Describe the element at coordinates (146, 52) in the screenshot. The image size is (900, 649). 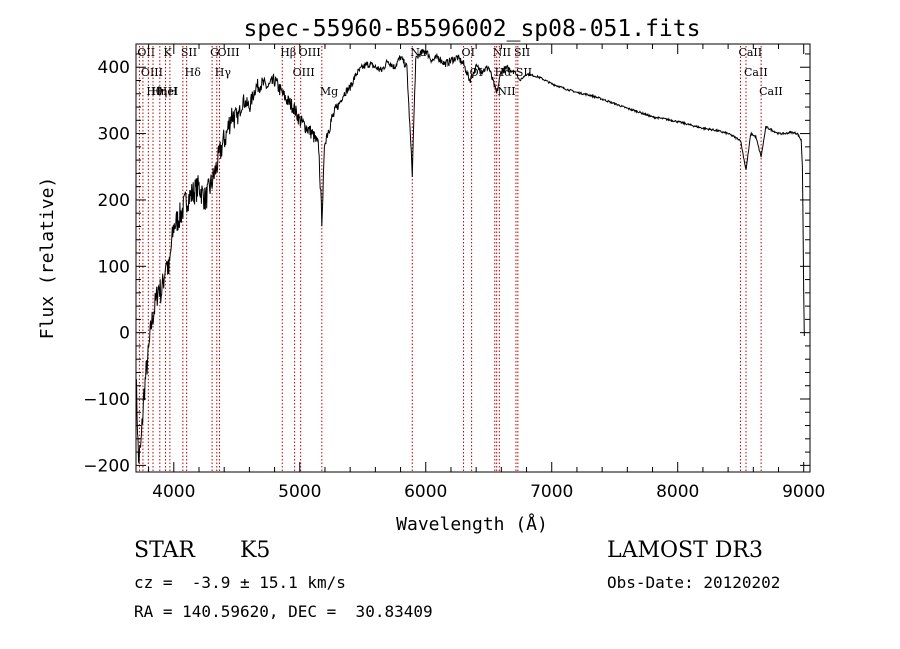
I see `line-label-1: OII` at that location.